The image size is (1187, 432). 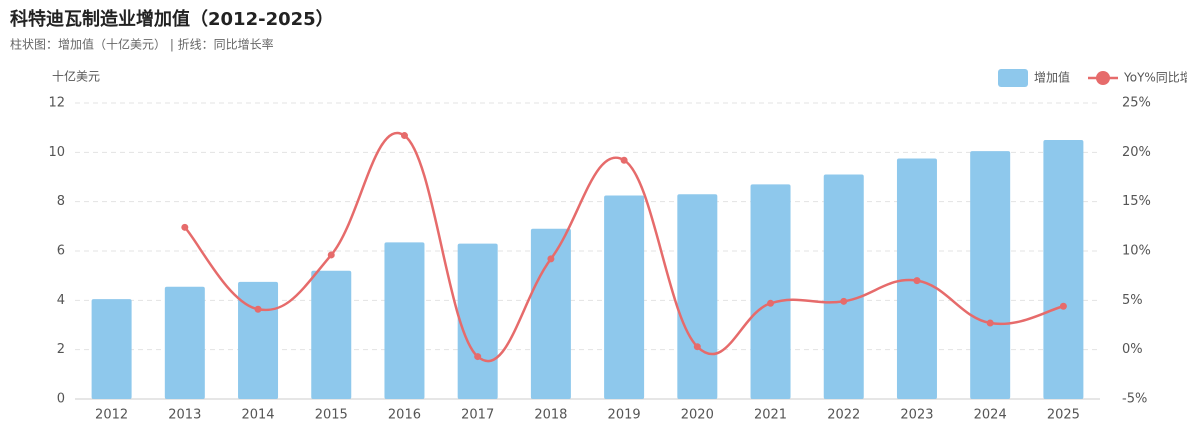 I want to click on x-tick-label: 2021, so click(x=770, y=415).